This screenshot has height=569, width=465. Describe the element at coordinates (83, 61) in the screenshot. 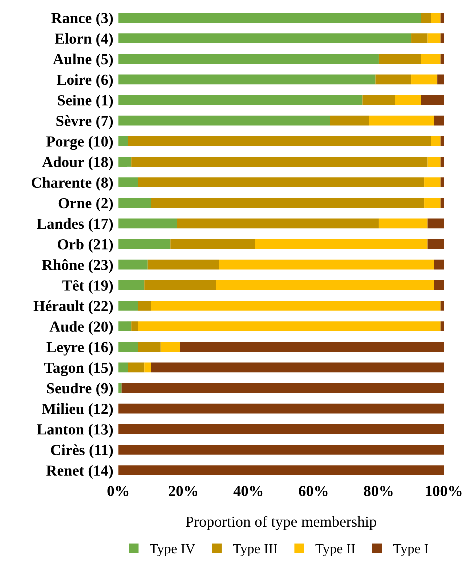

I see `y-tick-label: Aulne (5)` at that location.